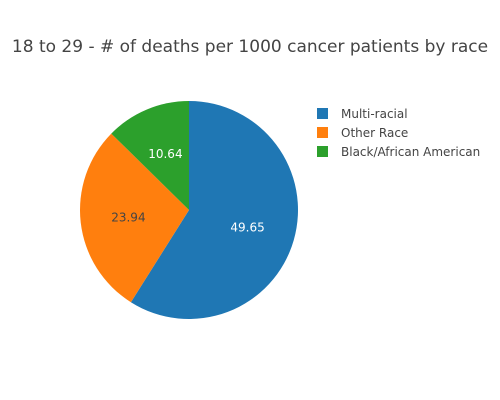  Describe the element at coordinates (247, 227) in the screenshot. I see `slice-value-label: 49.65` at that location.